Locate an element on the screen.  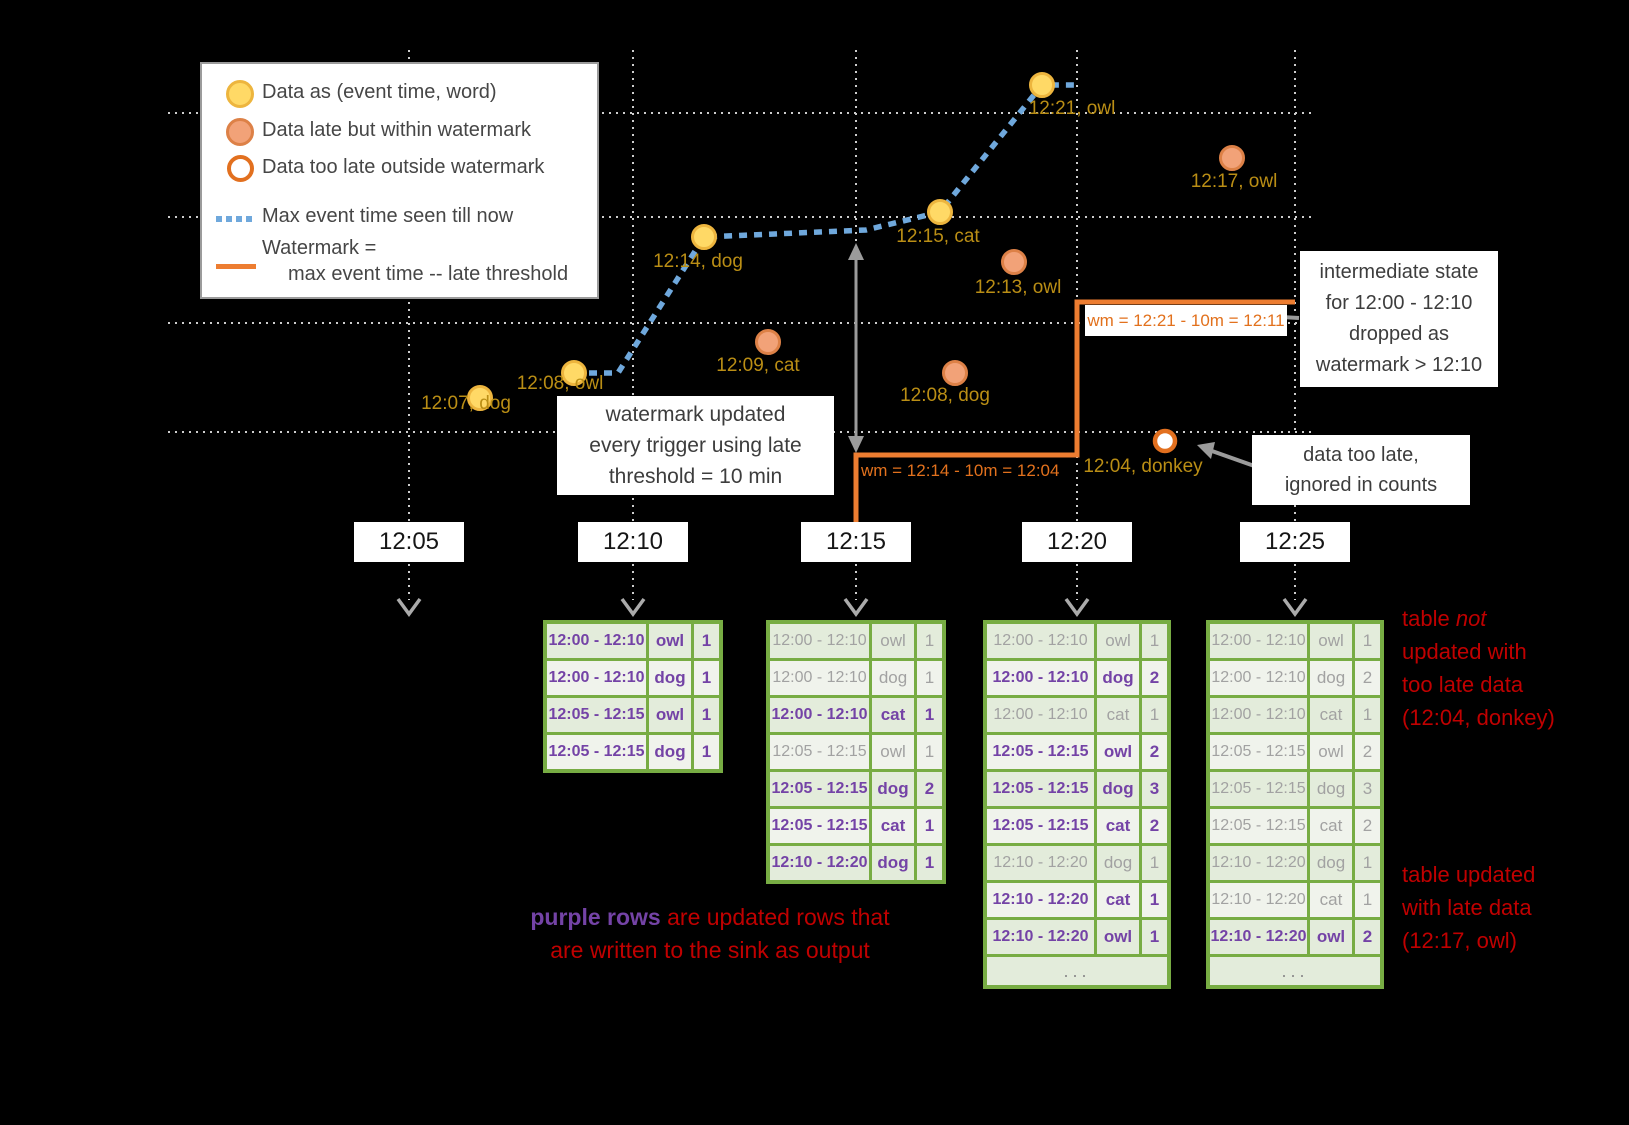
point-label: 12:14, dog is located at coordinates (698, 261).